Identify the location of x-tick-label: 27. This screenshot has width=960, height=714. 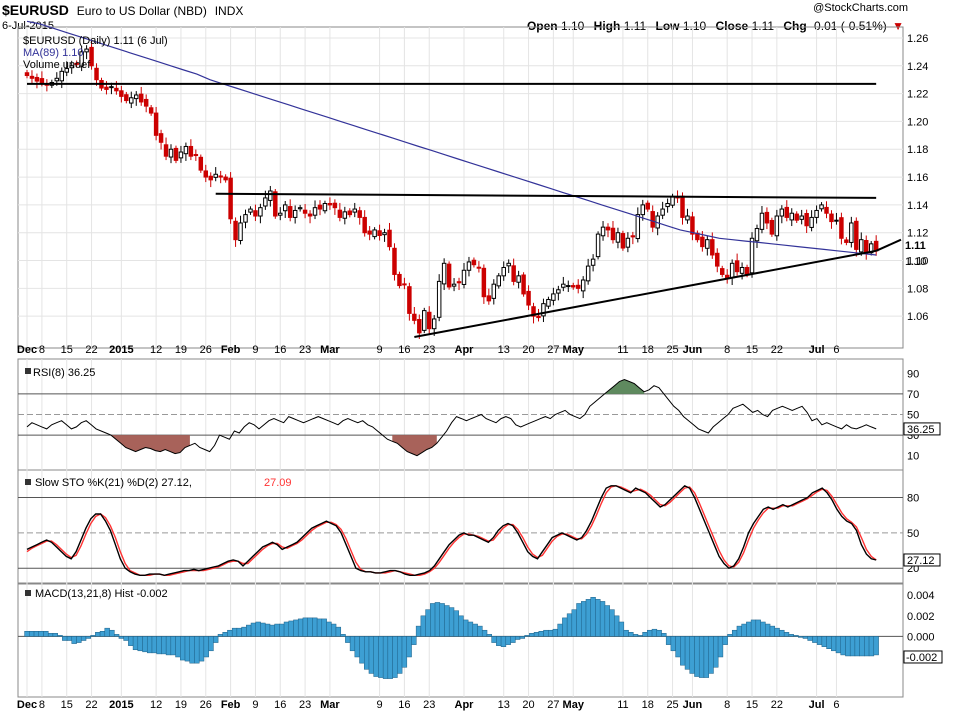
(553, 705).